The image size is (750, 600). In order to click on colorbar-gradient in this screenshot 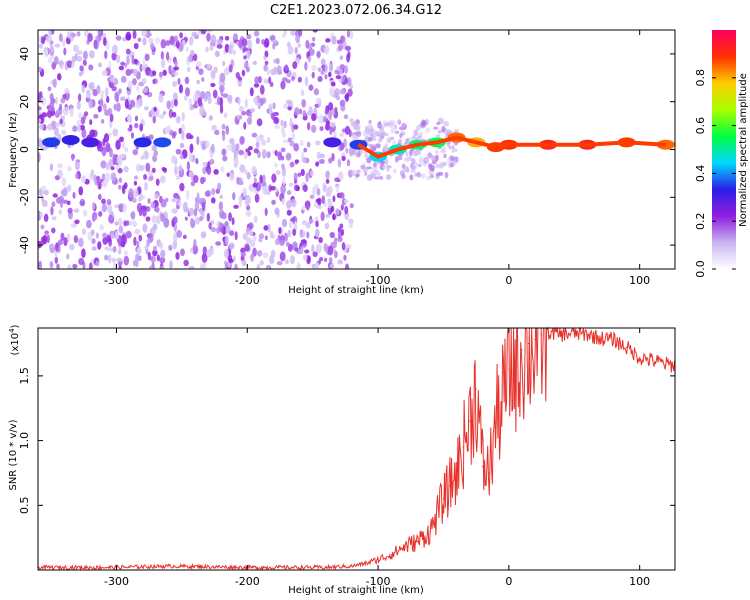, I will do `click(724, 149)`.